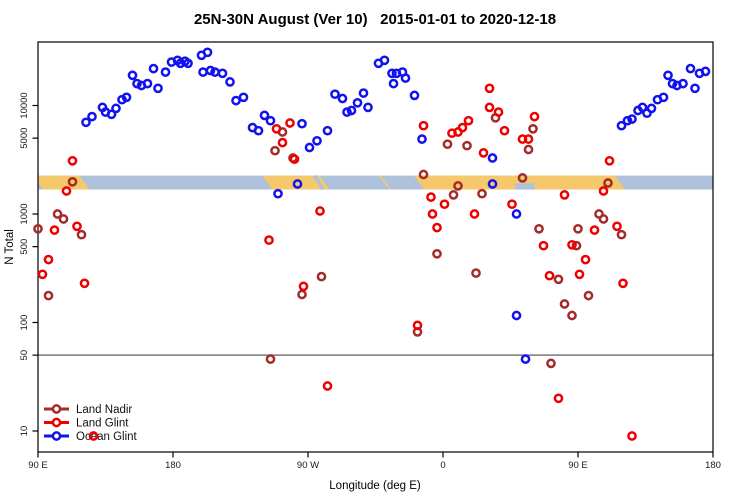  What do you see at coordinates (525, 186) in the screenshot?
I see `ocean-notch-detail` at bounding box center [525, 186].